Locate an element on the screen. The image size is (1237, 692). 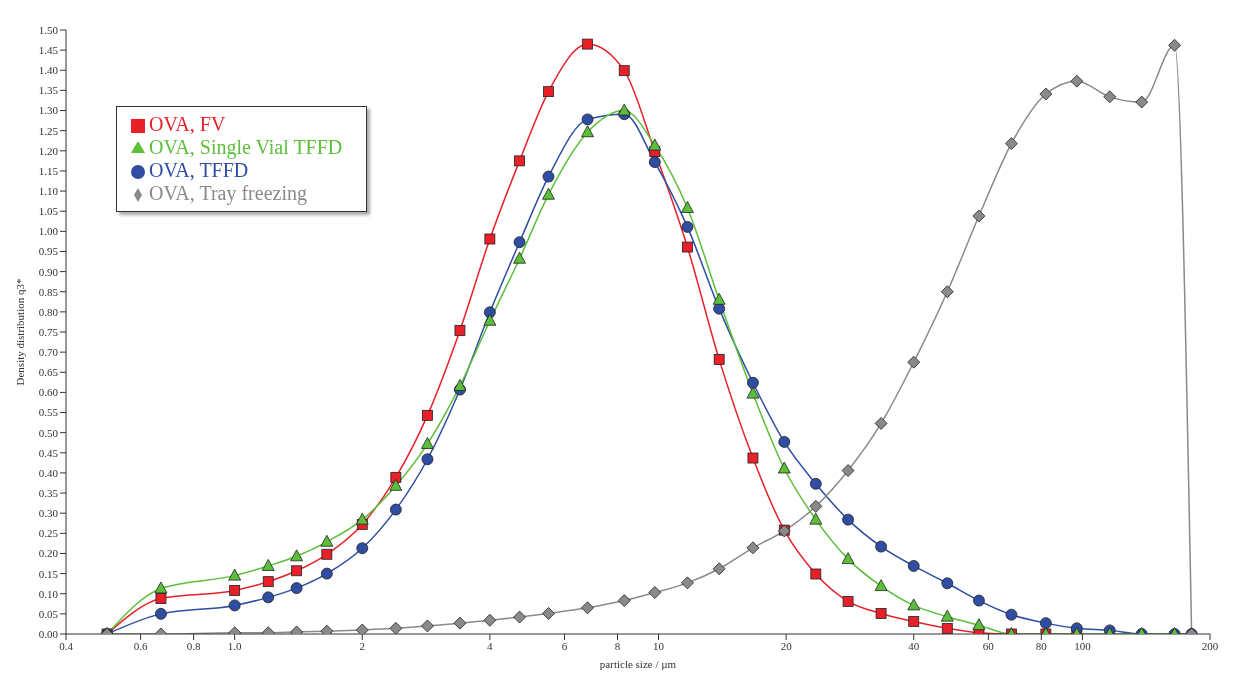
y-tick-label: 1.15 is located at coordinates (48, 170).